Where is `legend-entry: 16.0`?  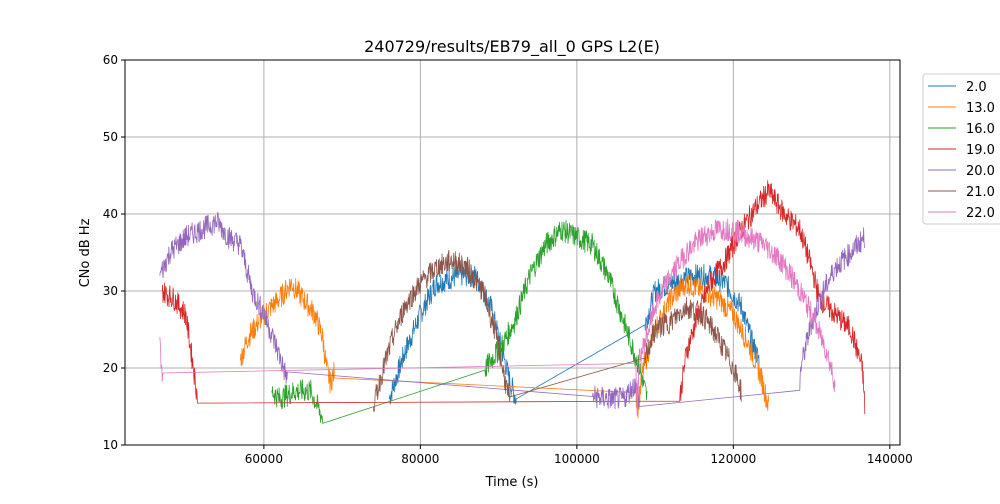
legend-entry: 16.0 is located at coordinates (980, 129).